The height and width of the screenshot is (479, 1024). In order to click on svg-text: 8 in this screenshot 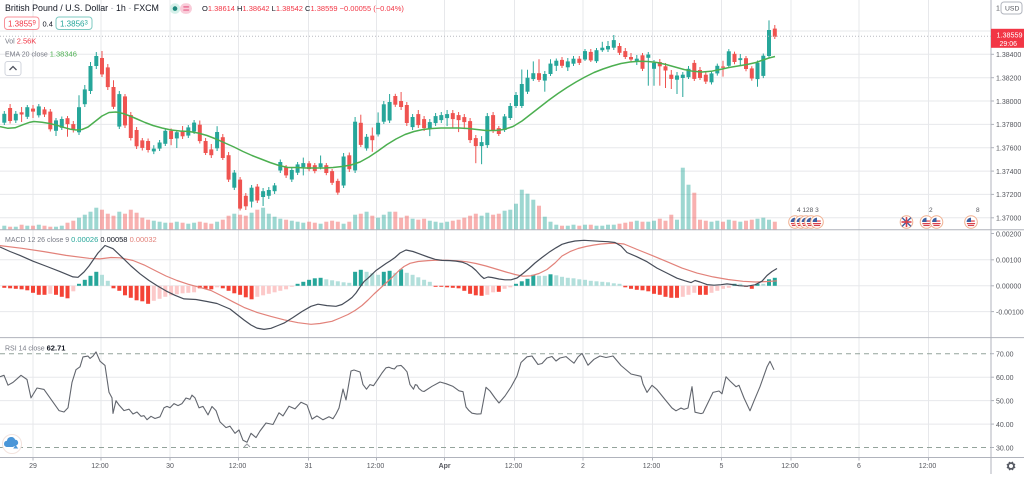, I will do `click(978, 210)`.